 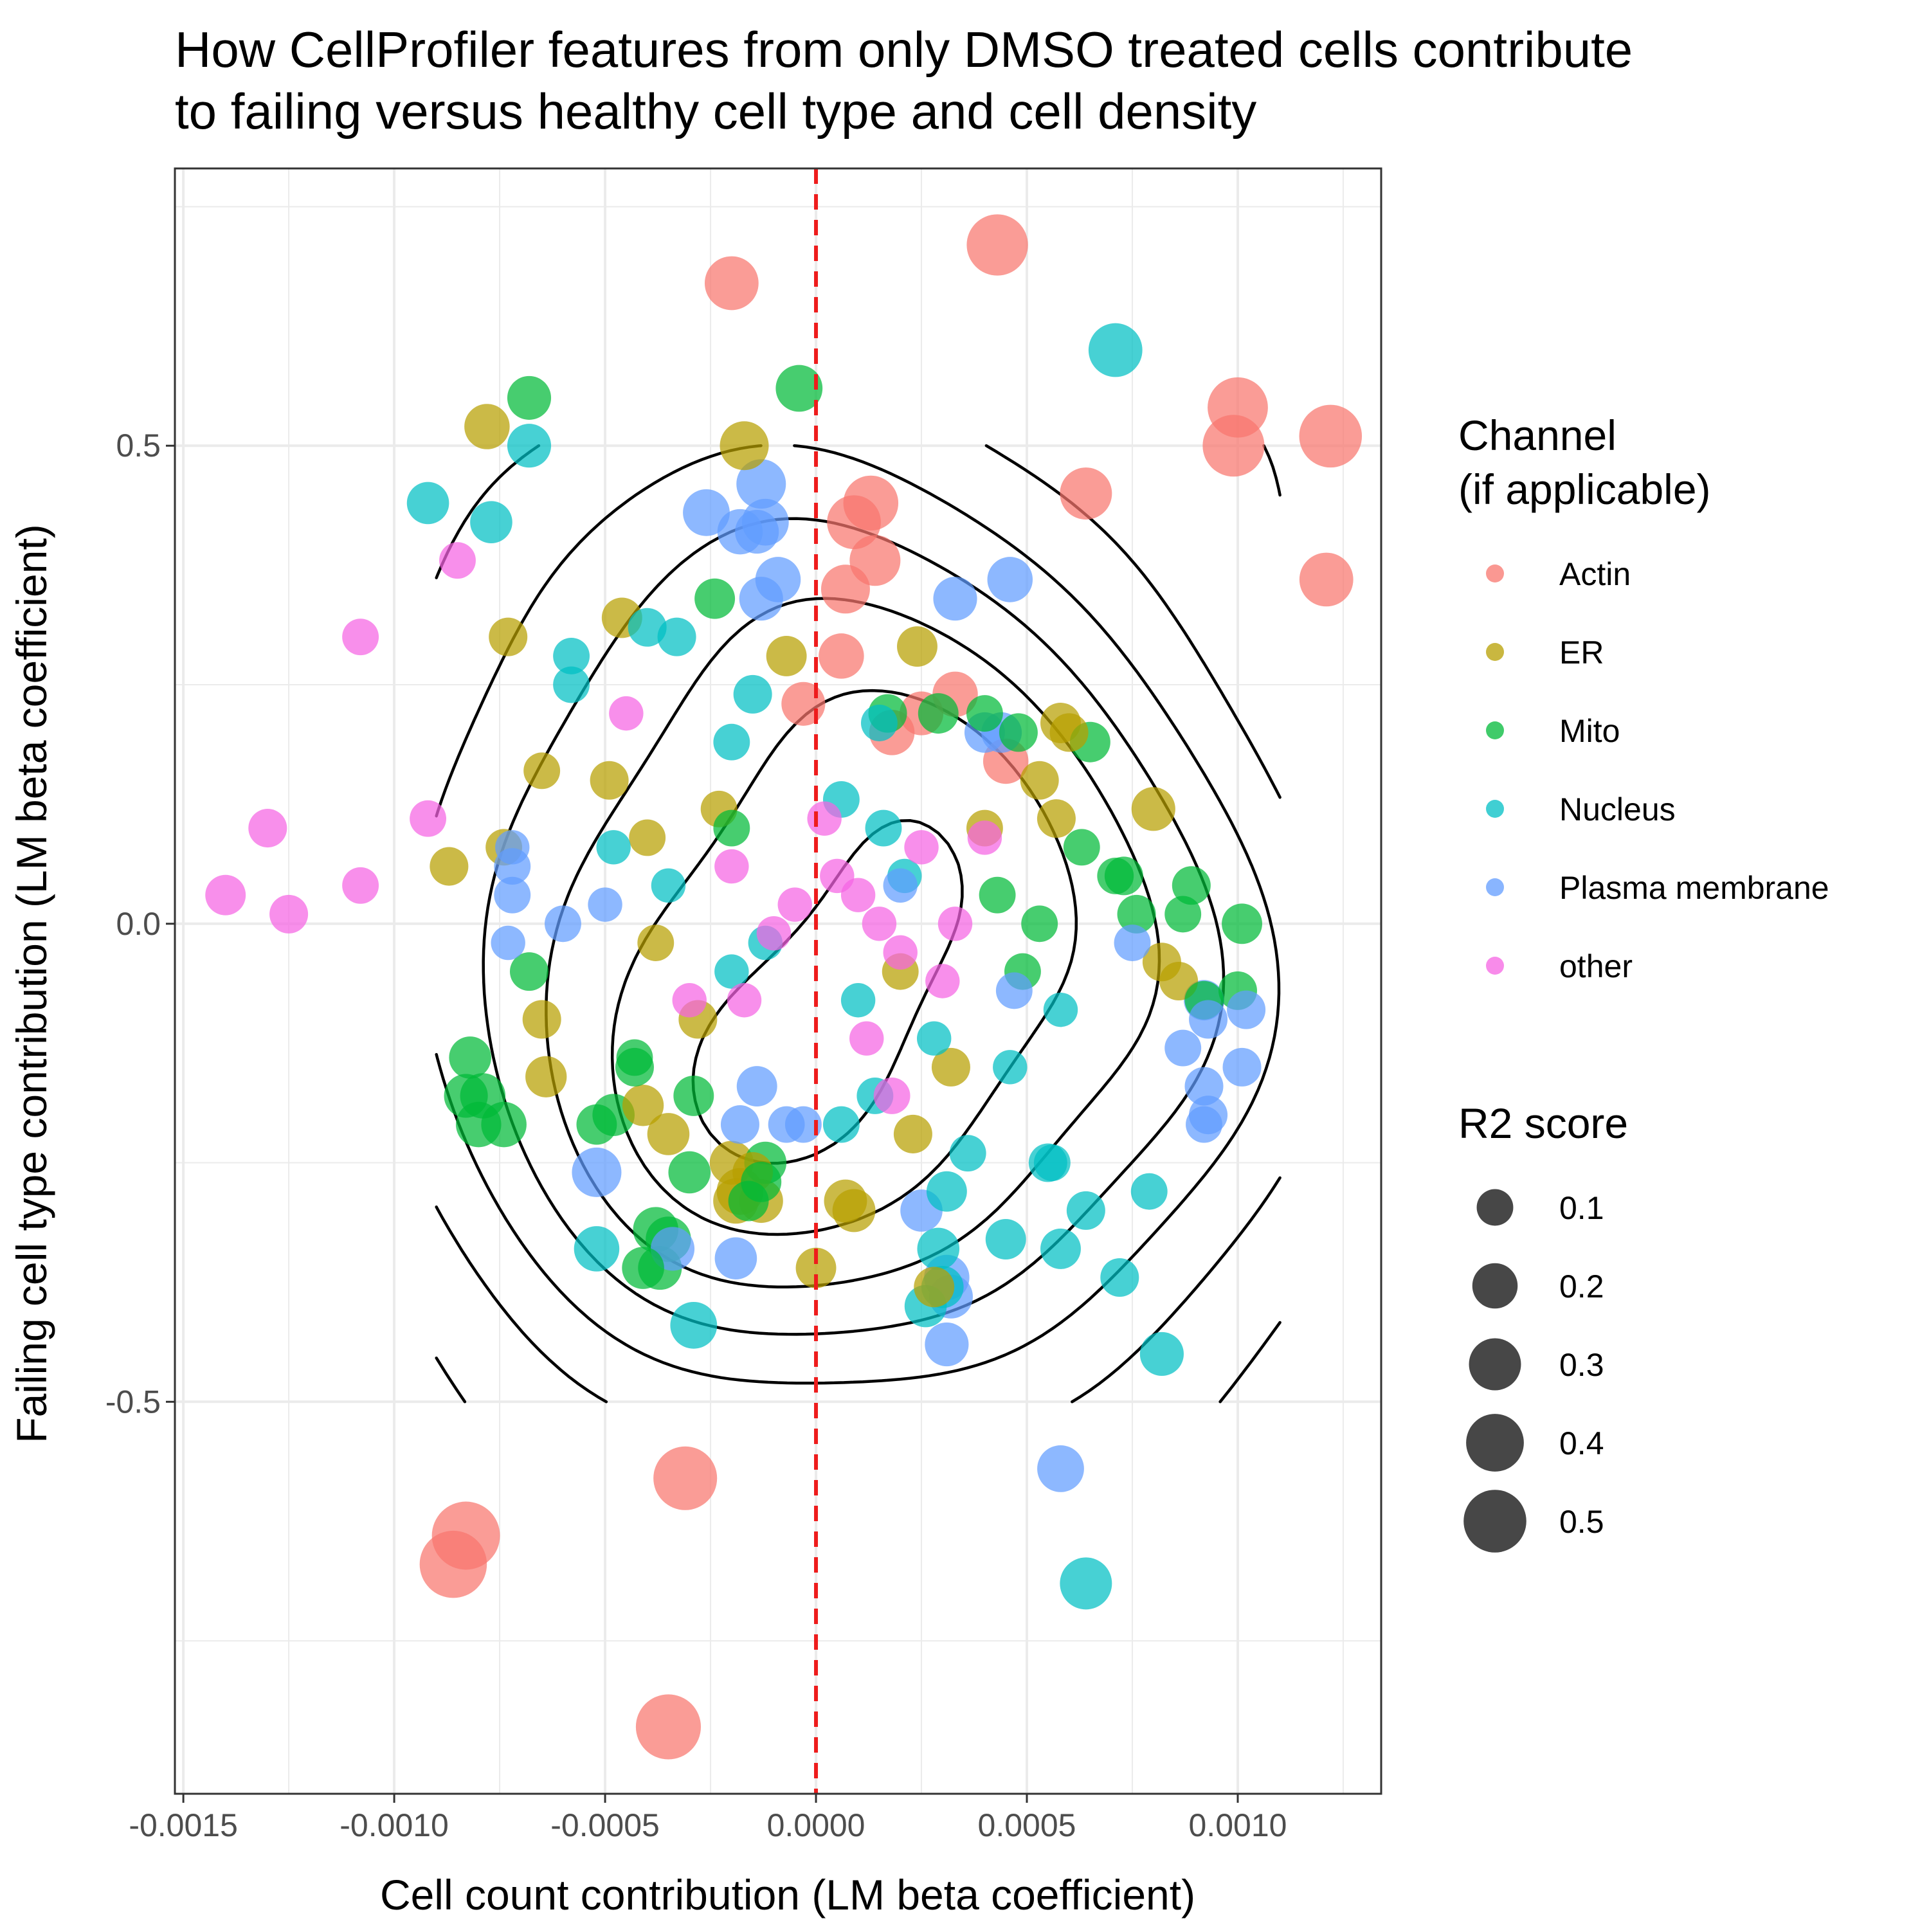 I want to click on x-tick-label: -0.0015, so click(x=184, y=1825).